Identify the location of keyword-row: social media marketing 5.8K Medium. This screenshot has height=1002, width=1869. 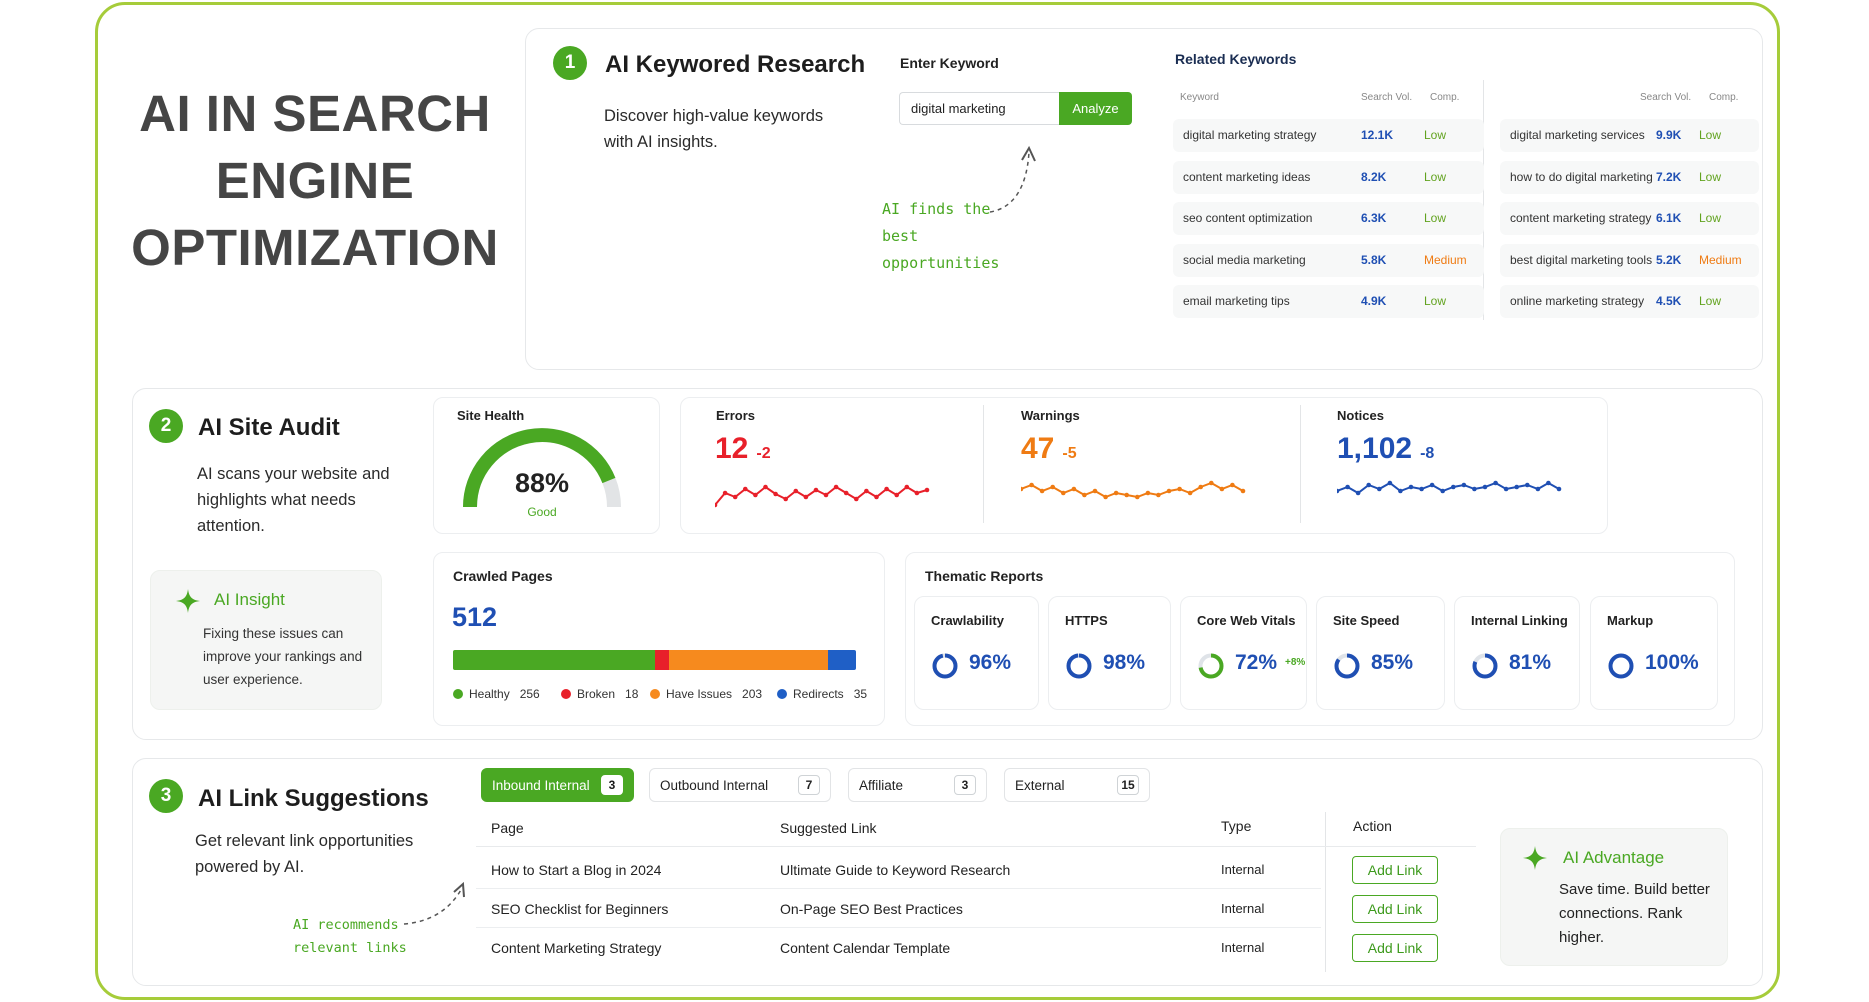
(1328, 260).